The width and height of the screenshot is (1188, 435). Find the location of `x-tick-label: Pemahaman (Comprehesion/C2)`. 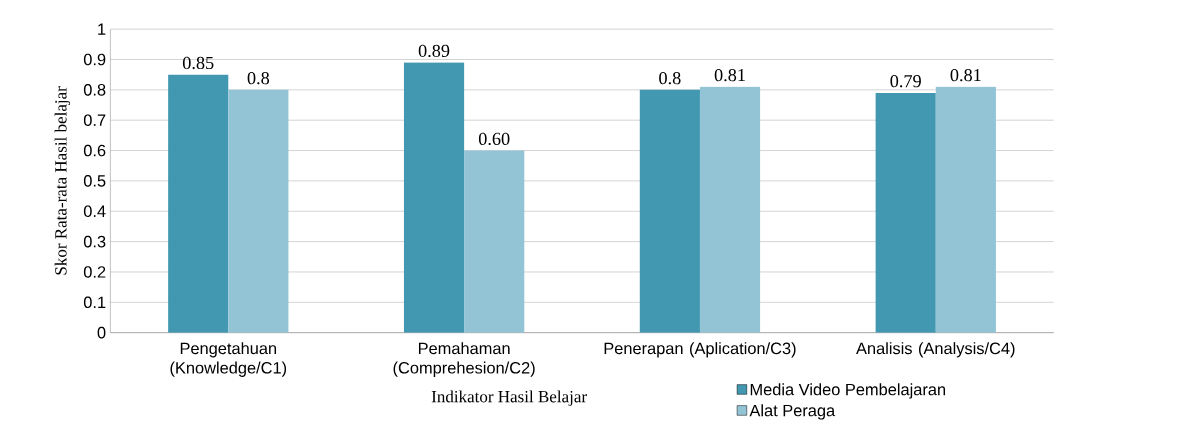

x-tick-label: Pemahaman (Comprehesion/C2) is located at coordinates (464, 360).